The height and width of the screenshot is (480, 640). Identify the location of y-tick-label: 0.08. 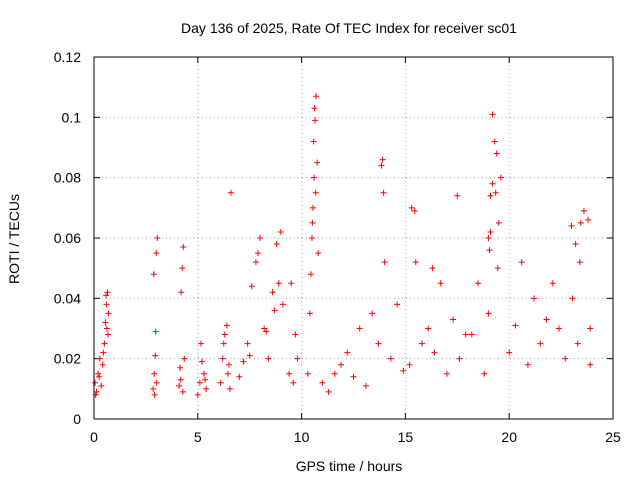
(67, 178).